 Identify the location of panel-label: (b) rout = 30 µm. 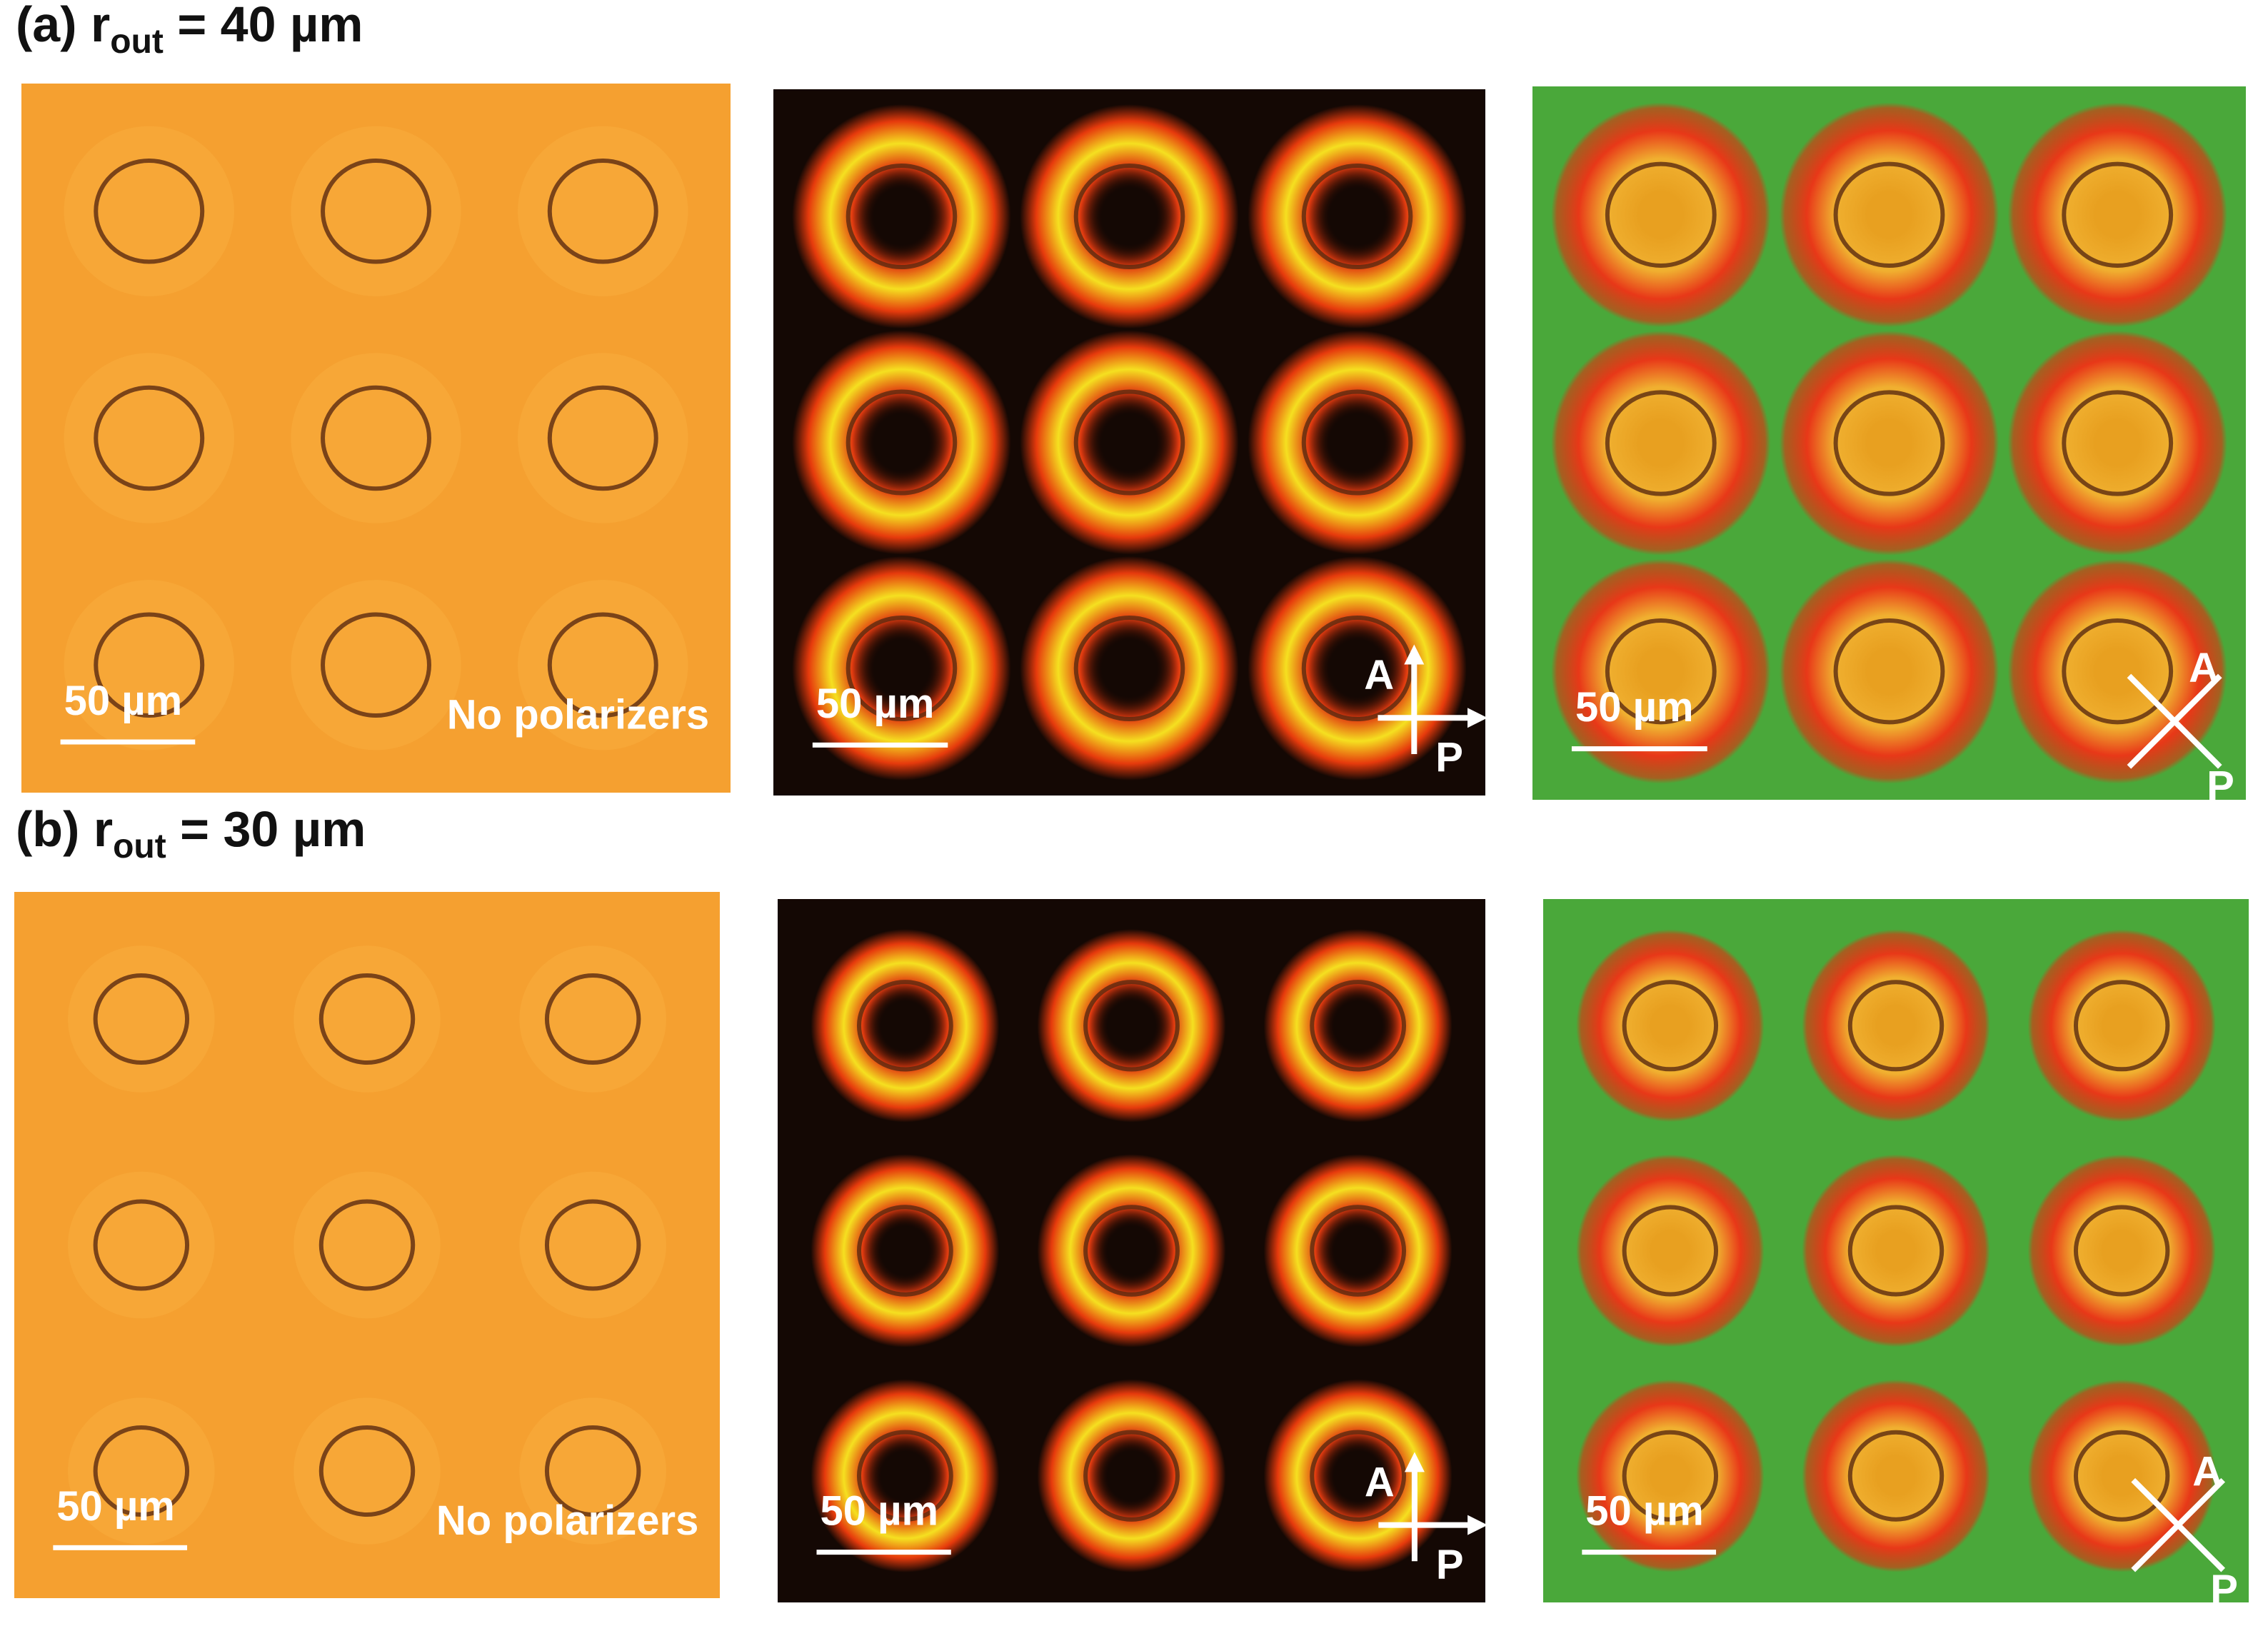
(191, 833).